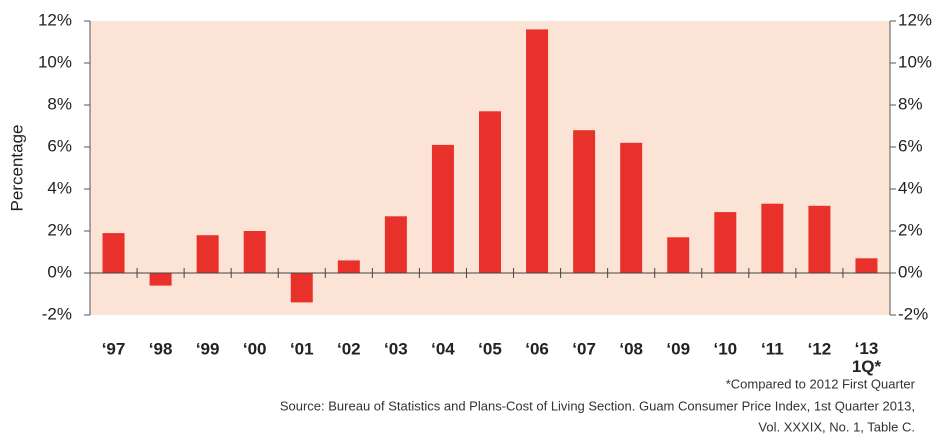 This screenshot has width=943, height=437. I want to click on y2-tick-label: -2%, so click(913, 313).